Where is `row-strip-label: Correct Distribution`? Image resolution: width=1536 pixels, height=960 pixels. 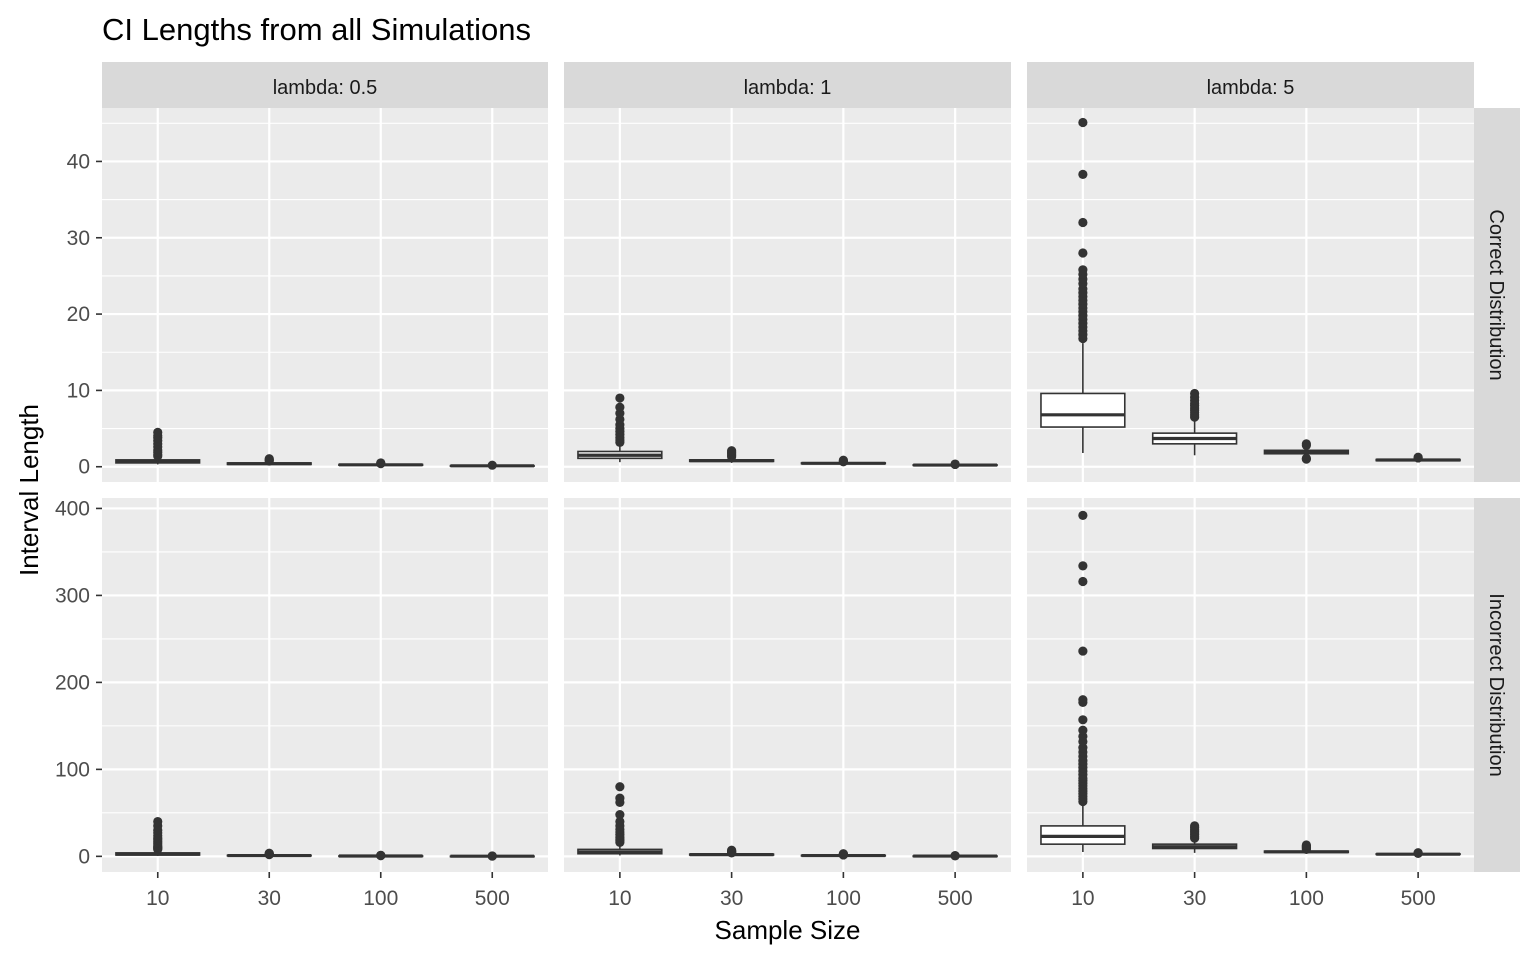 row-strip-label: Correct Distribution is located at coordinates (1496, 294).